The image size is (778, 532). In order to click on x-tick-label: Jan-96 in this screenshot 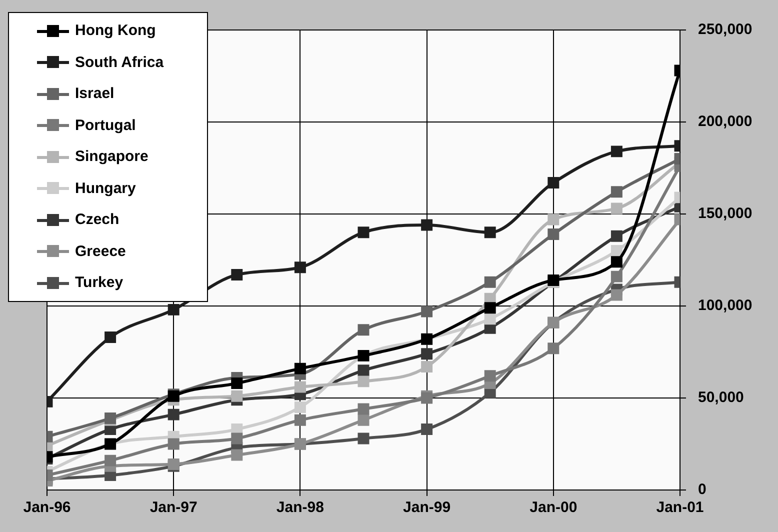, I will do `click(47, 507)`.